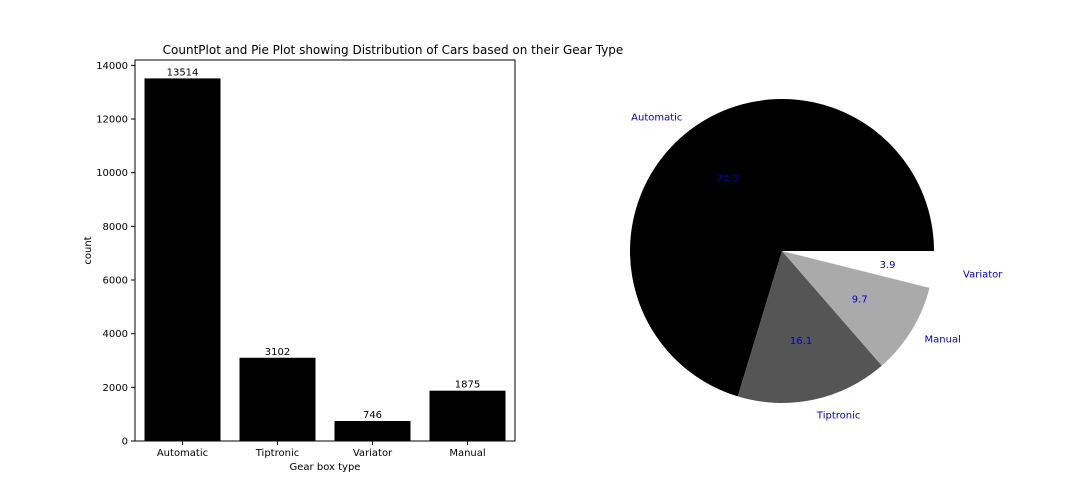 The image size is (1080, 504). Describe the element at coordinates (728, 179) in the screenshot. I see `pie-pct-label: 70.3` at that location.